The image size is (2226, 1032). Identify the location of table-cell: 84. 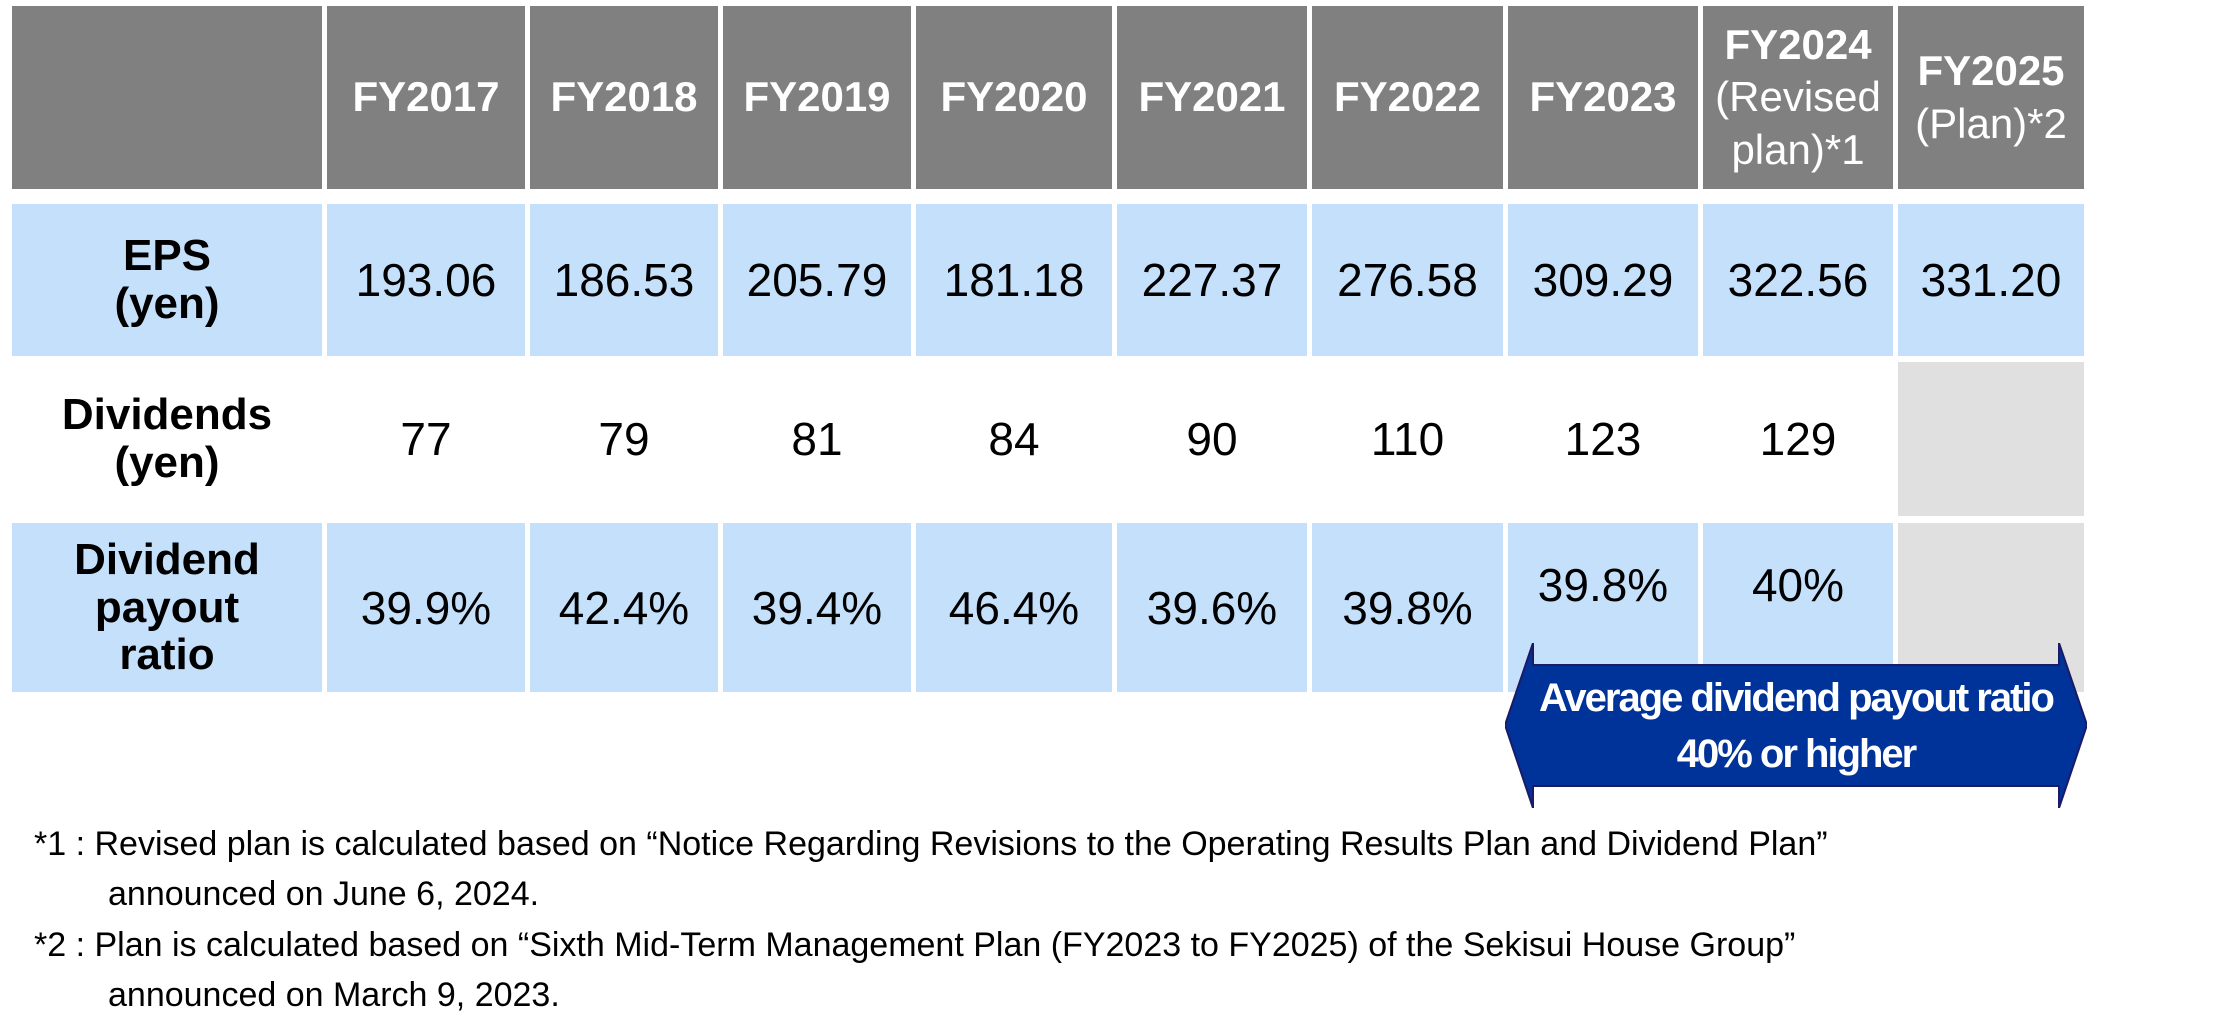
(1014, 439).